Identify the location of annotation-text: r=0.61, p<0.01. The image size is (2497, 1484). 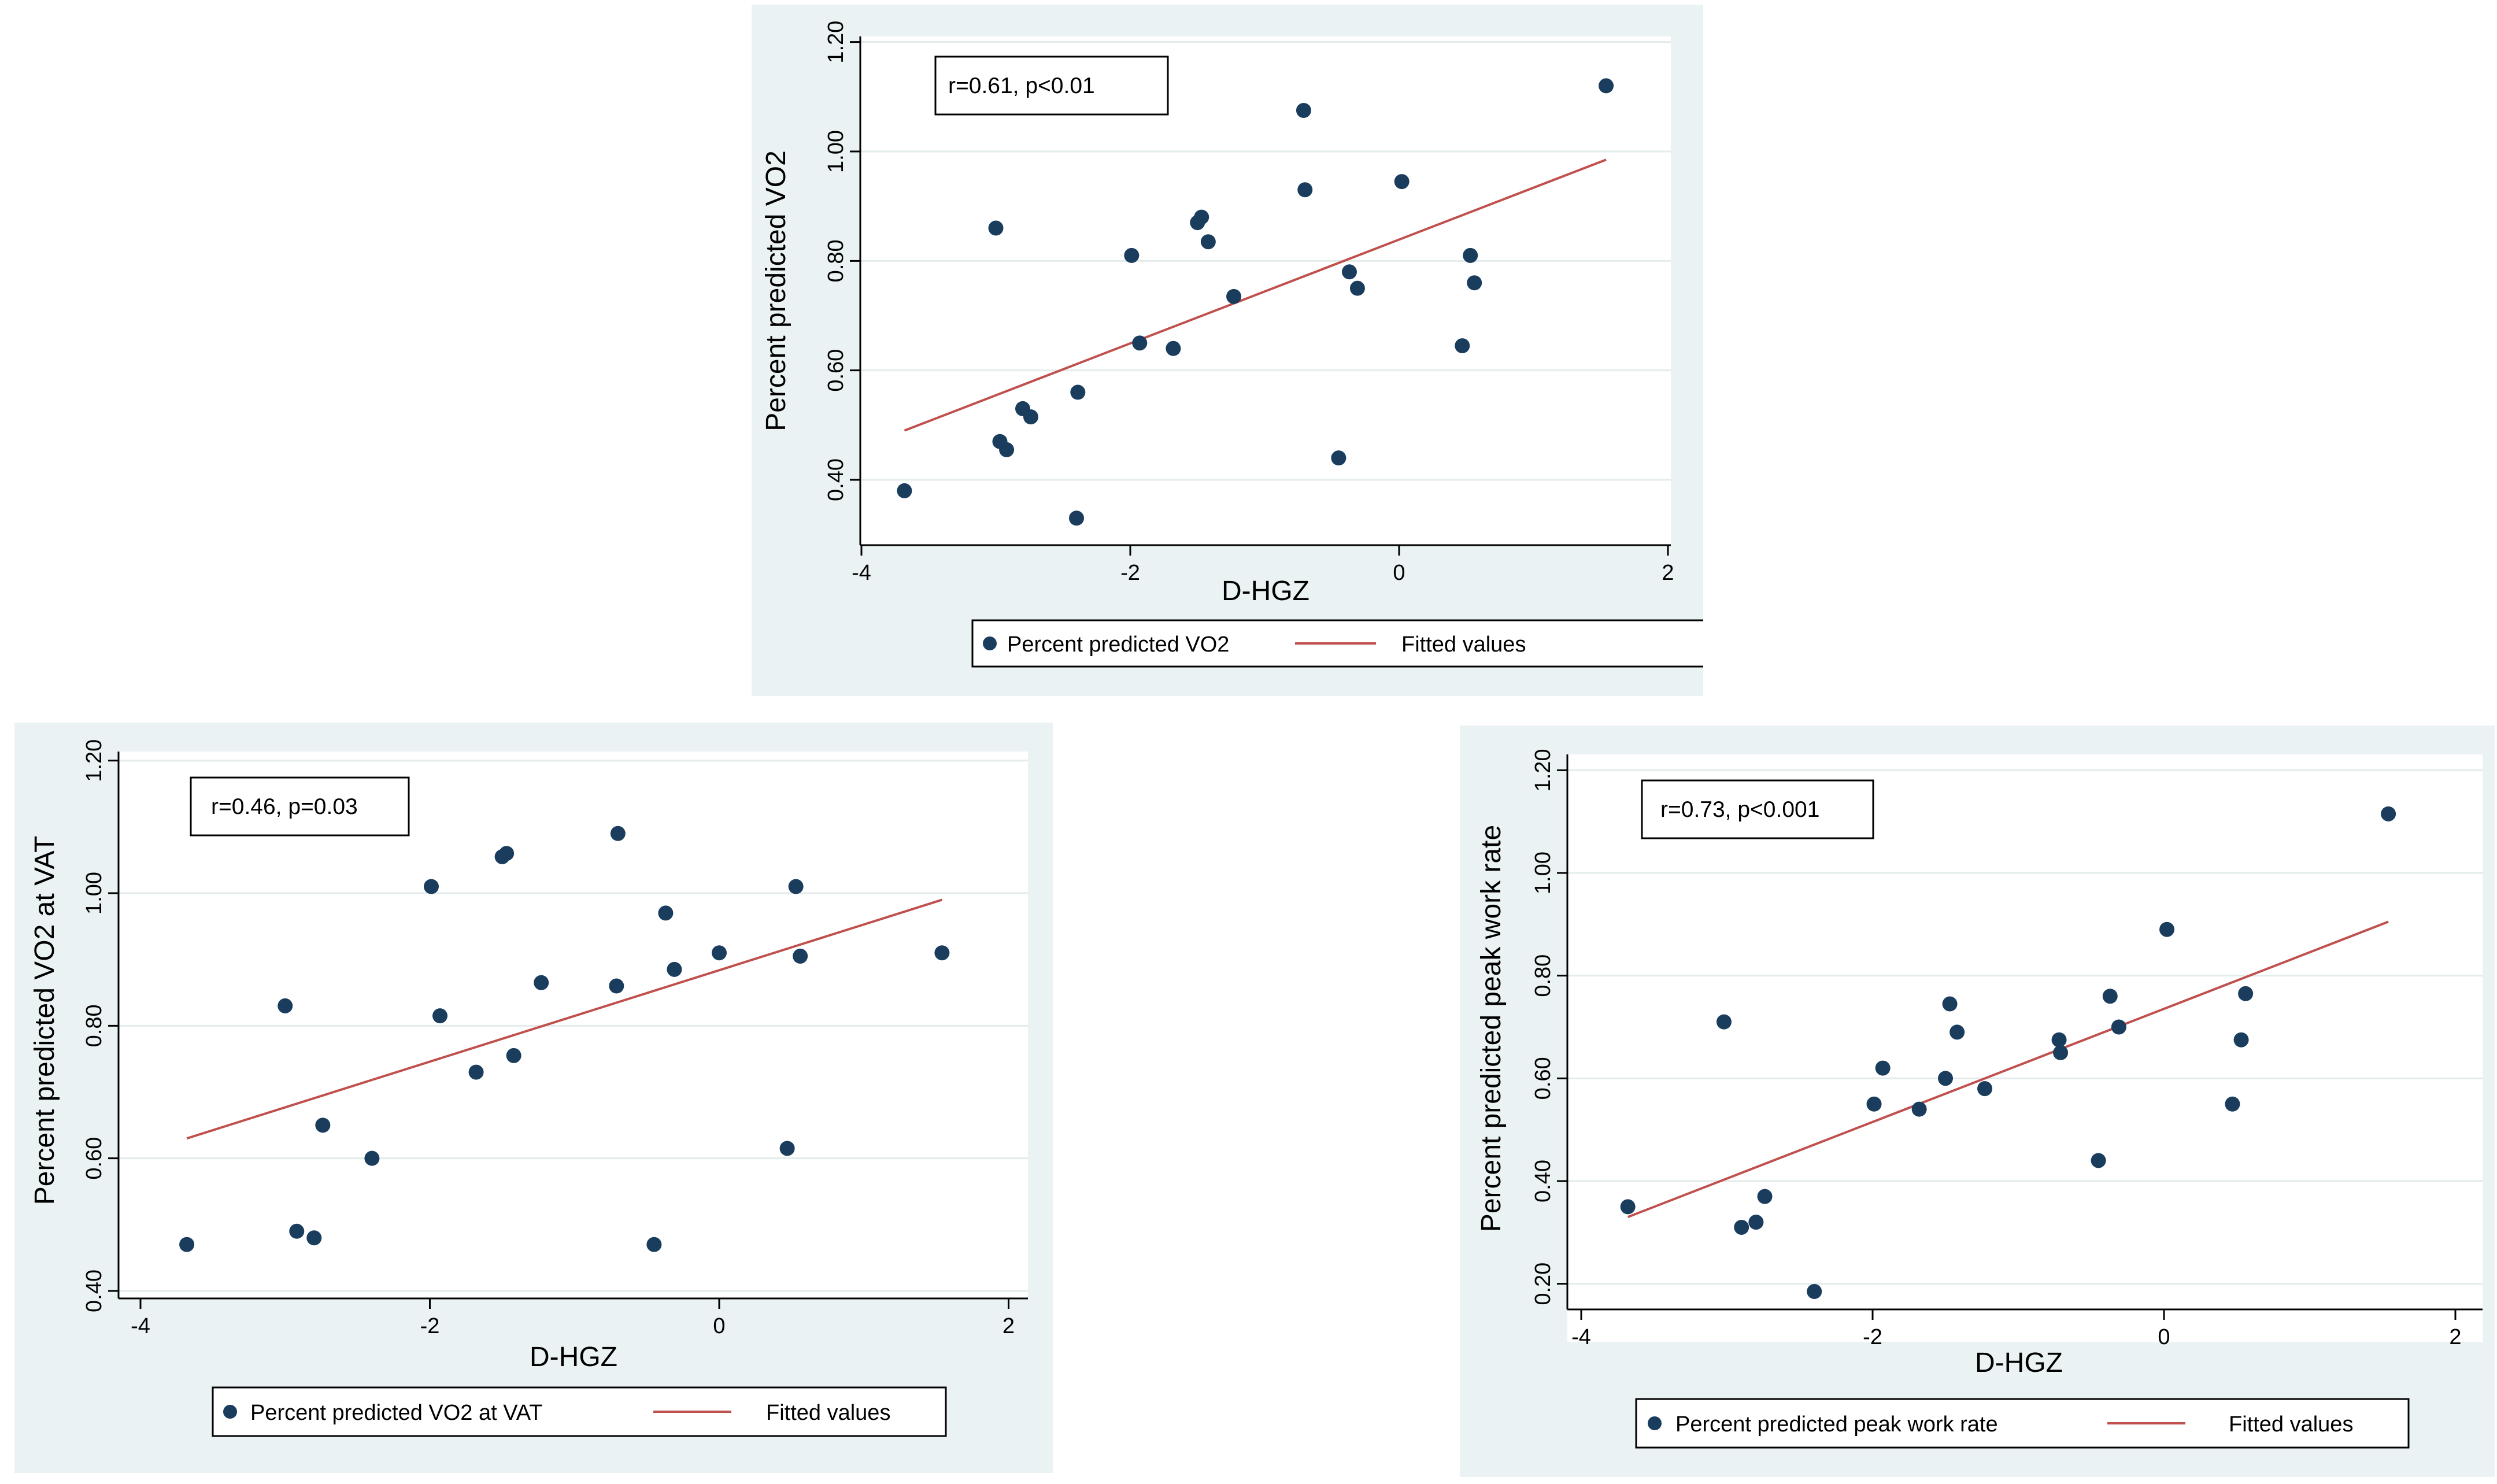
(1021, 85).